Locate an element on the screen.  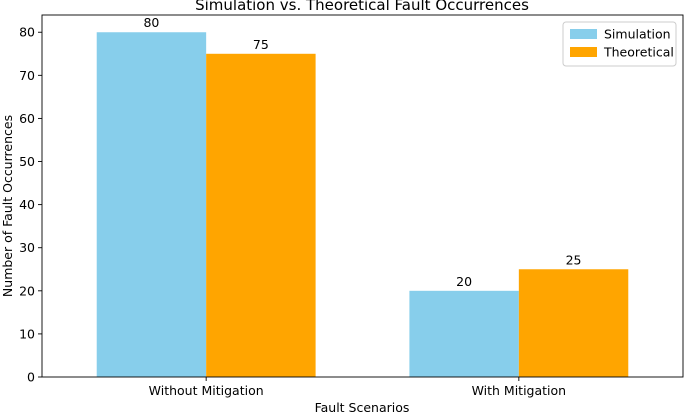
y-tick-label-0: 0 is located at coordinates (31, 377).